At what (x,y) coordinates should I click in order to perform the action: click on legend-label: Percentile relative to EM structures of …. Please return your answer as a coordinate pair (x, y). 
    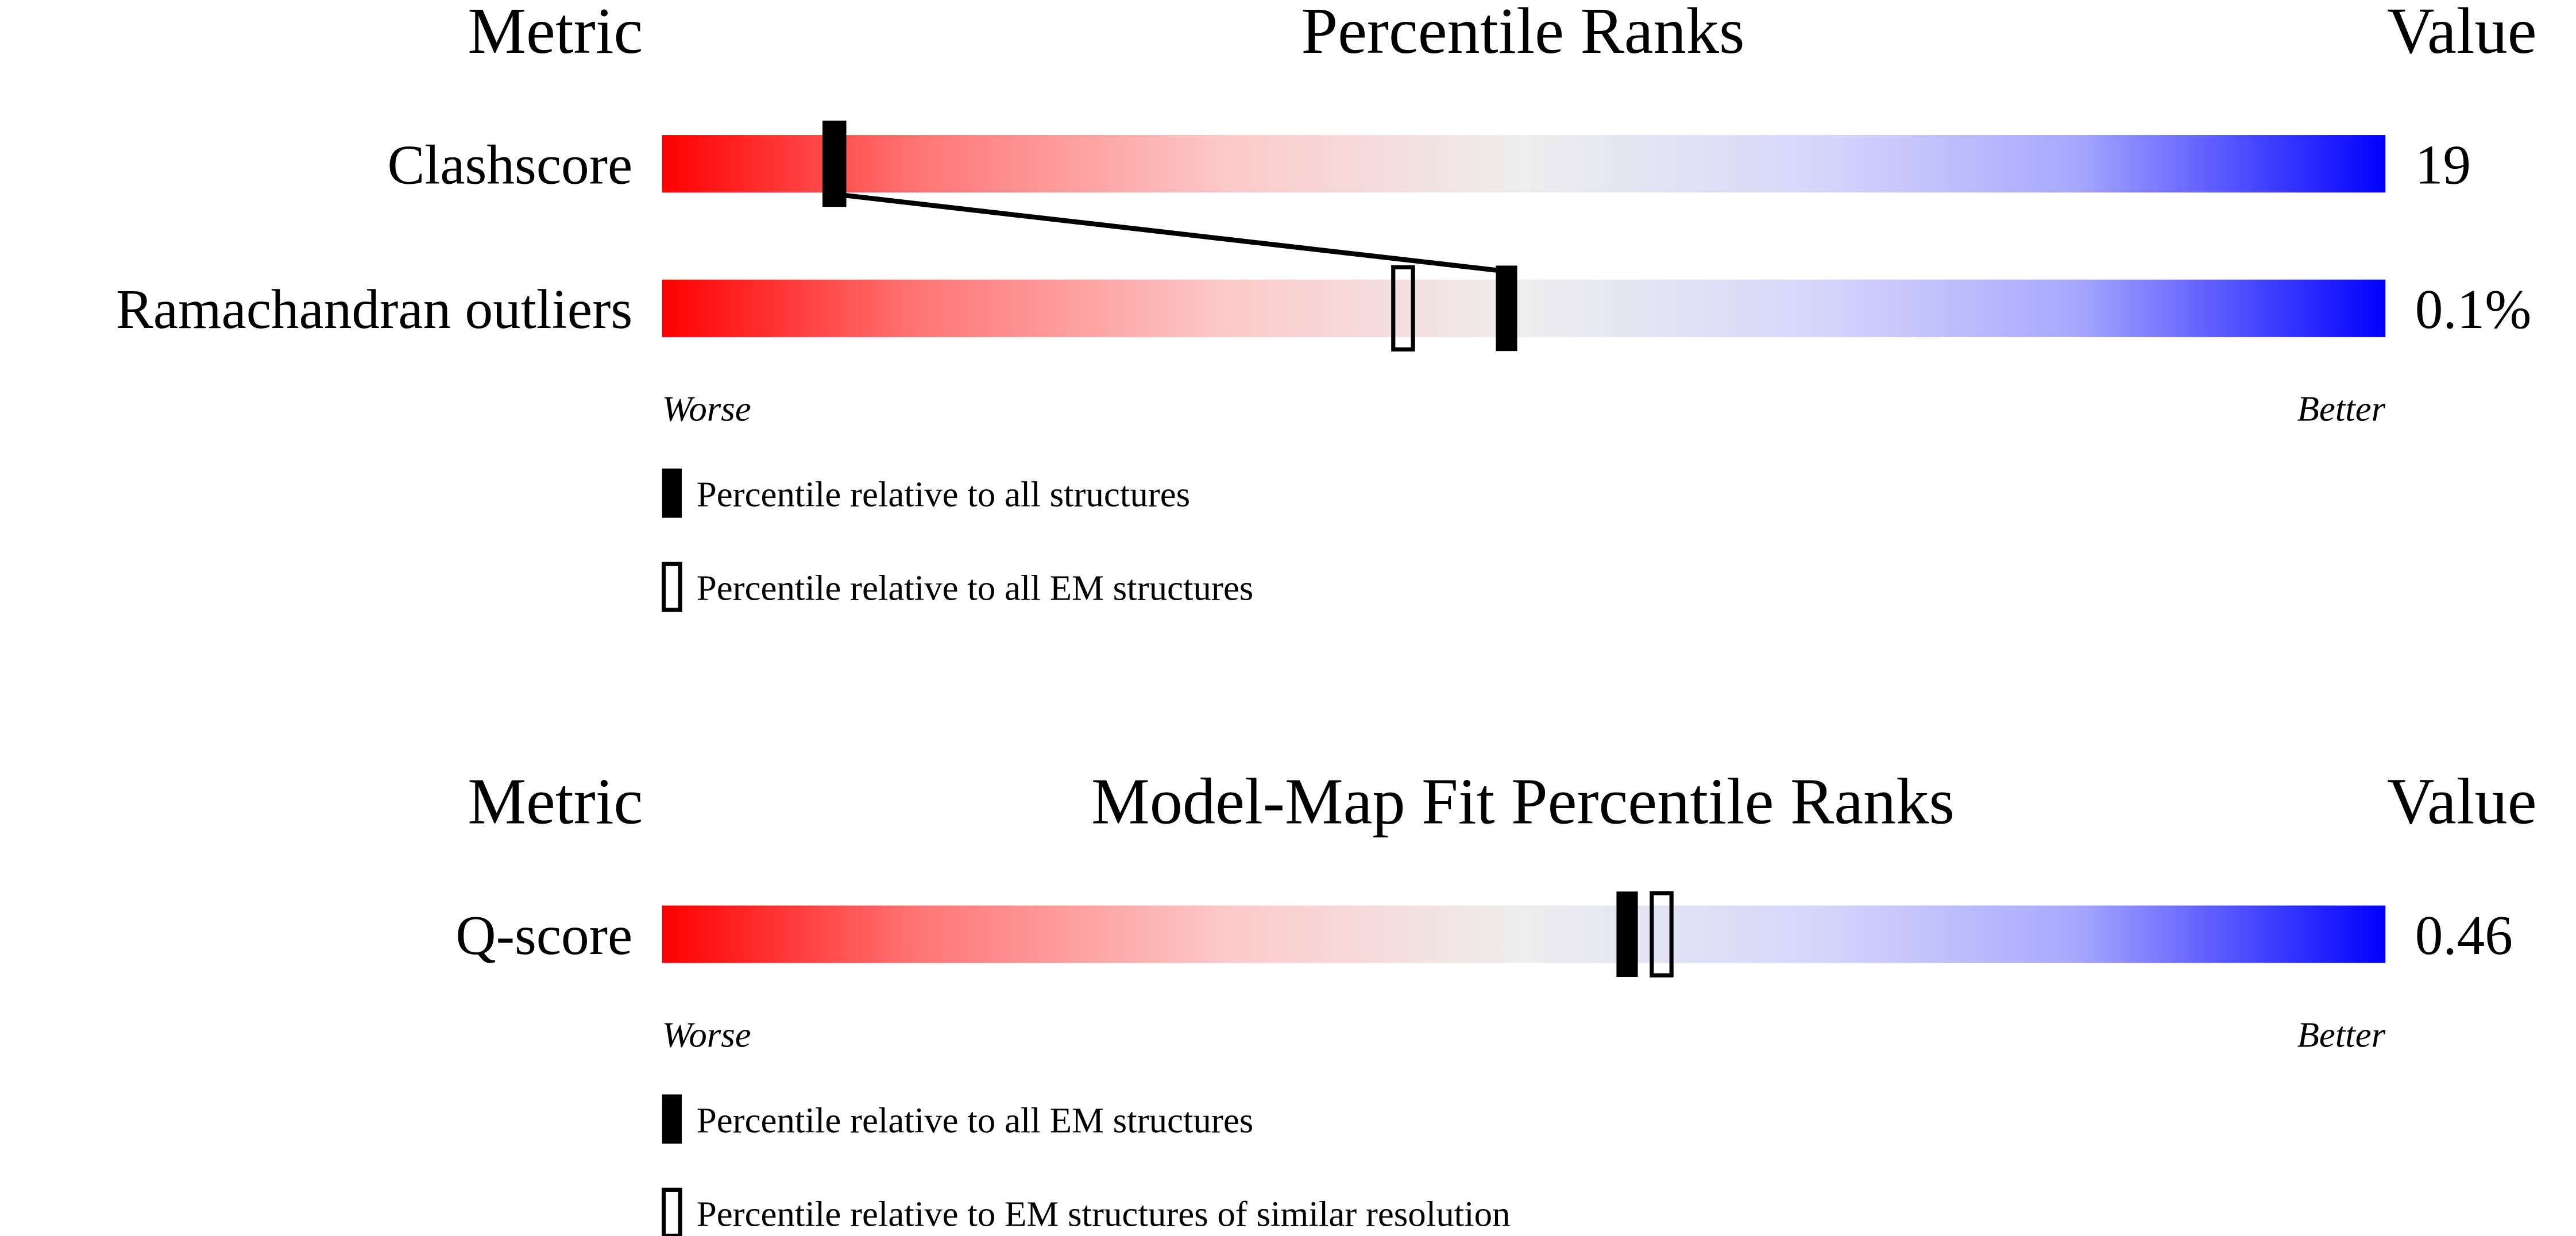
    Looking at the image, I should click on (1104, 1213).